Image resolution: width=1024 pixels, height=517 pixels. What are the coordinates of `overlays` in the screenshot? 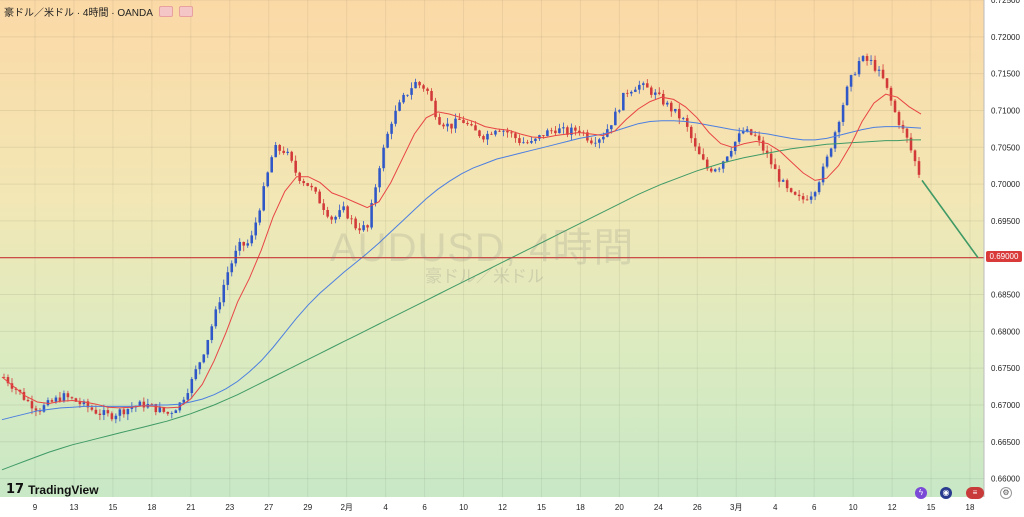 It's located at (492, 219).